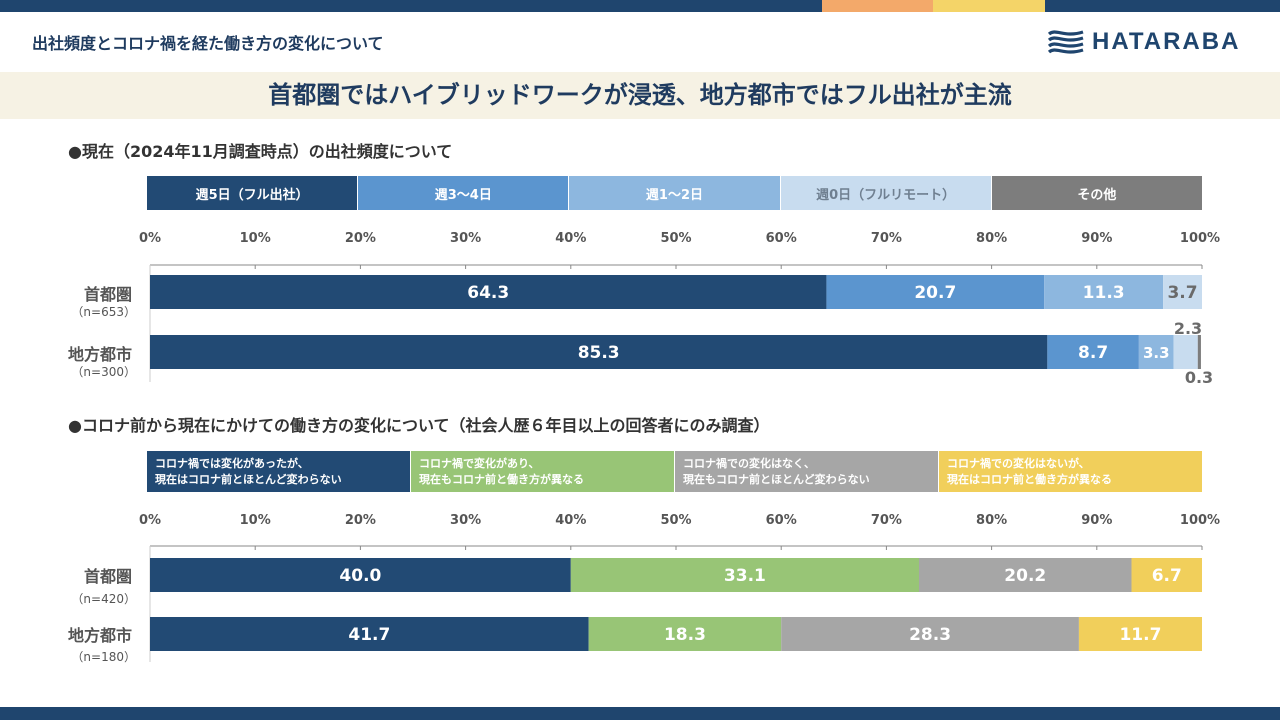 The image size is (1280, 720). I want to click on chart2-category-n: （n=180）, so click(103, 657).